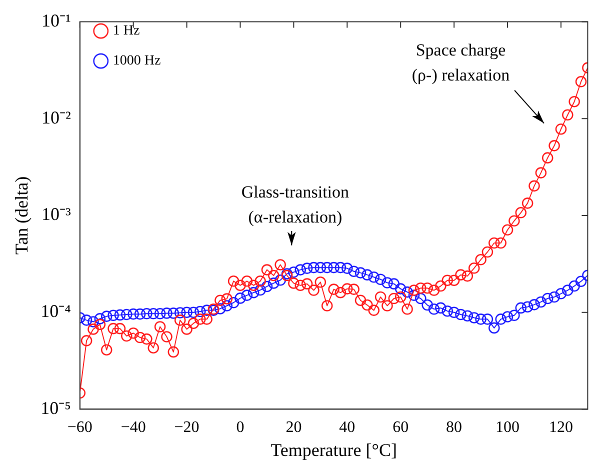 The image size is (602, 470). What do you see at coordinates (347, 427) in the screenshot?
I see `x-tick-label: 40` at bounding box center [347, 427].